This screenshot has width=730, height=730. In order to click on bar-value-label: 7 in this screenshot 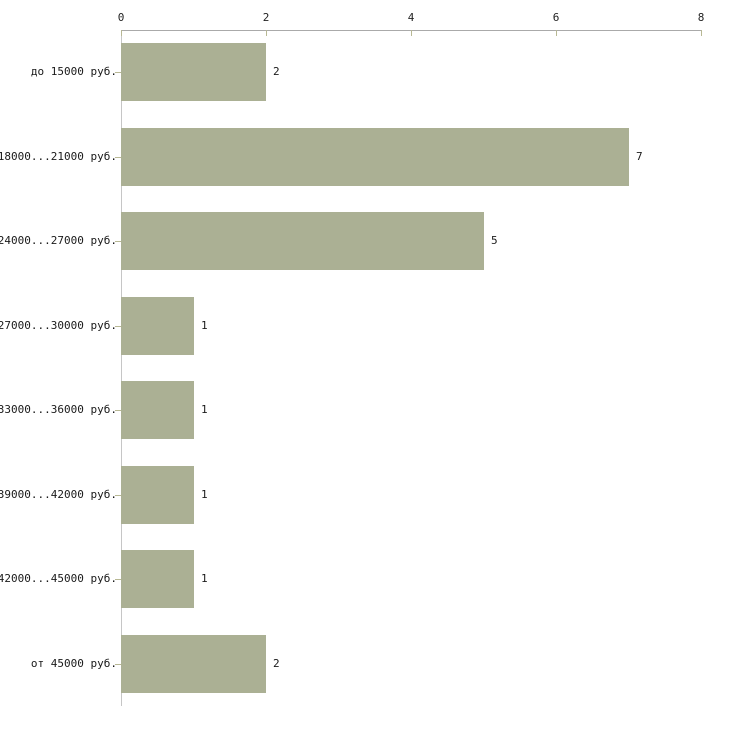, I will do `click(639, 156)`.